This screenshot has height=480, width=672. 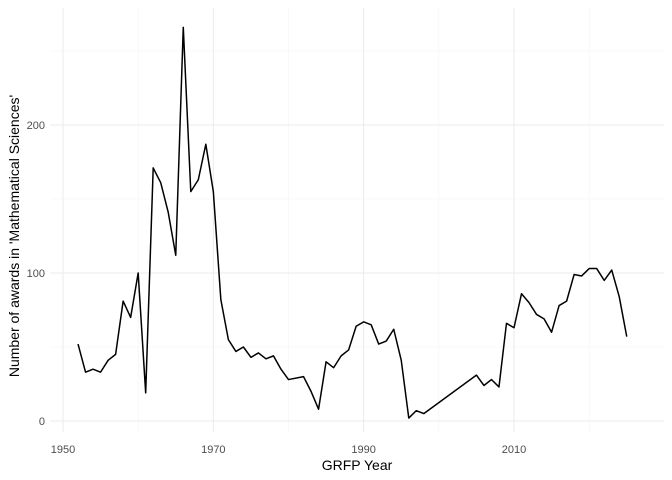 I want to click on x-axis-tick-labels: 1950 1970 1990 2010, so click(x=288, y=450).